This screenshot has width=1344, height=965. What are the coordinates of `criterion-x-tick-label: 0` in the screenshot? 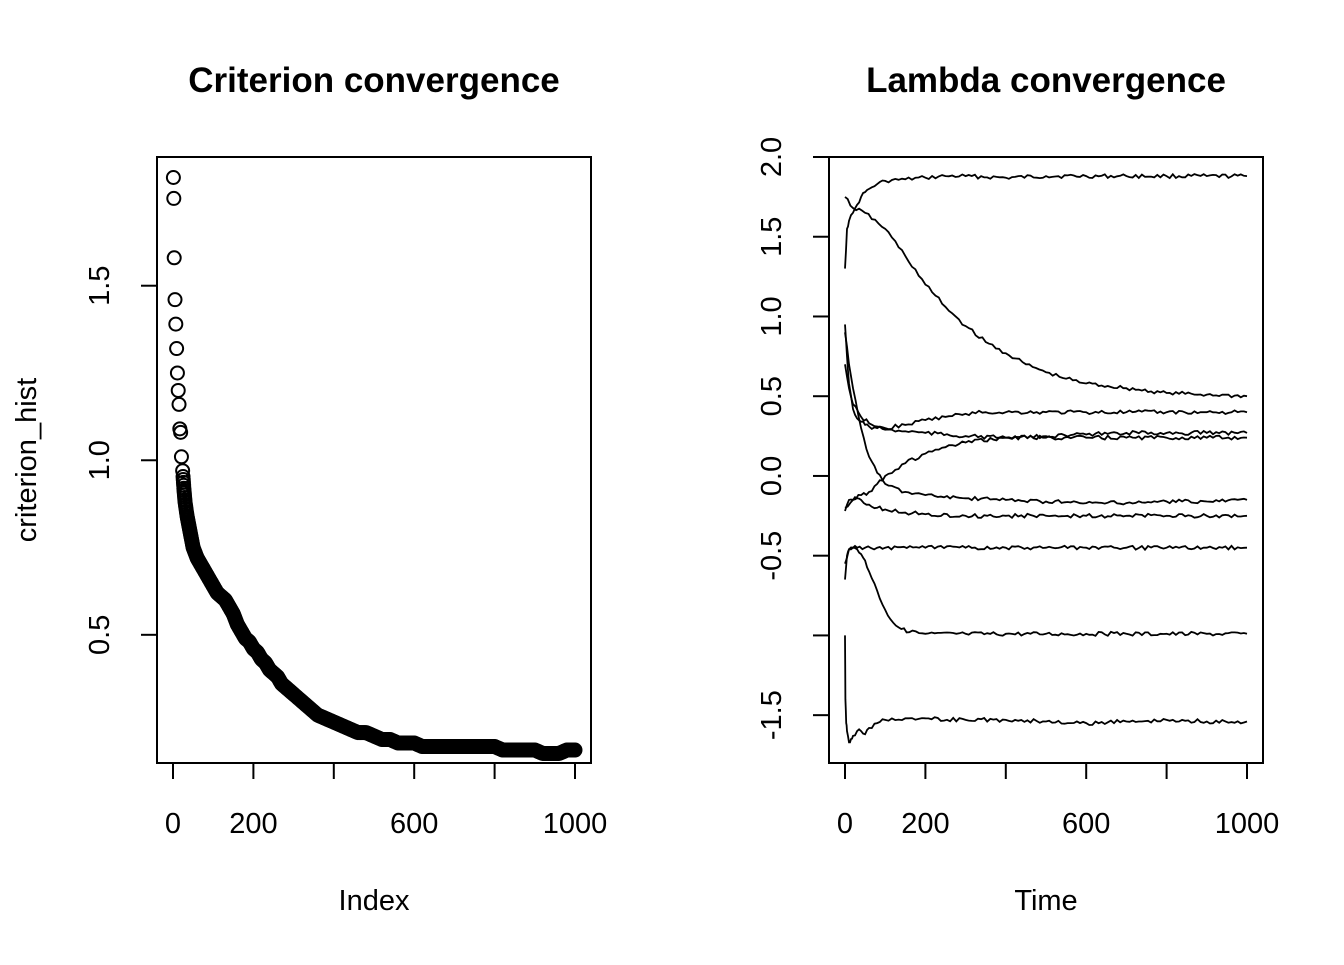 It's located at (173, 824).